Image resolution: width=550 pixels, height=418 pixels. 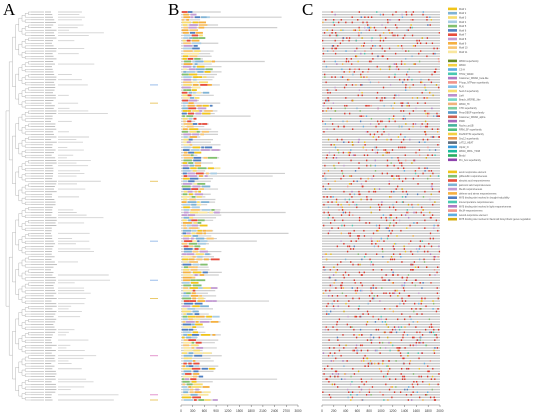 I want to click on motif-legend-swatch, so click(x=452, y=17).